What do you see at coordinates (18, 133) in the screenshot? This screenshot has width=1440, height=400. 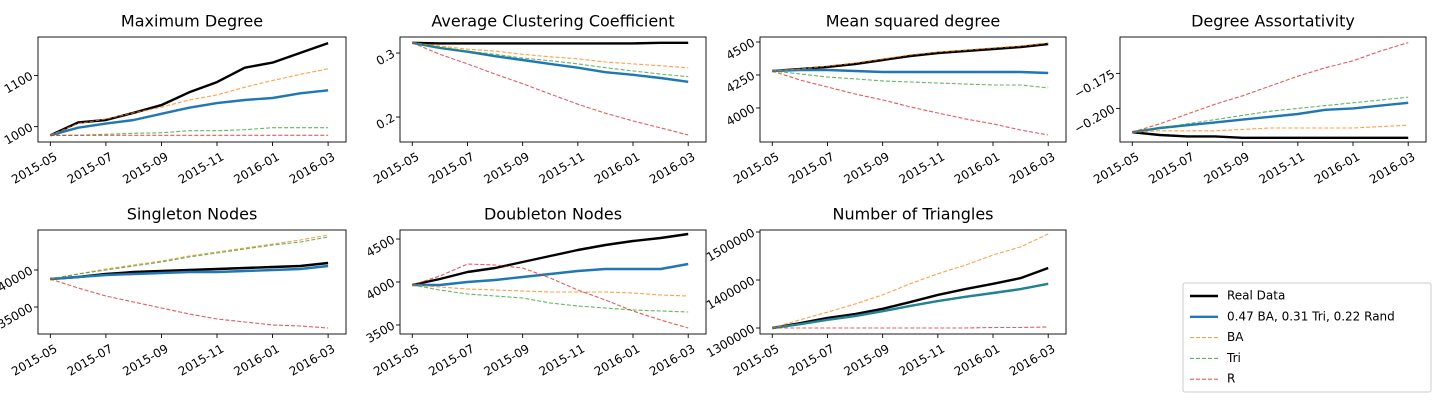 I see `y-tick-label: 1000` at bounding box center [18, 133].